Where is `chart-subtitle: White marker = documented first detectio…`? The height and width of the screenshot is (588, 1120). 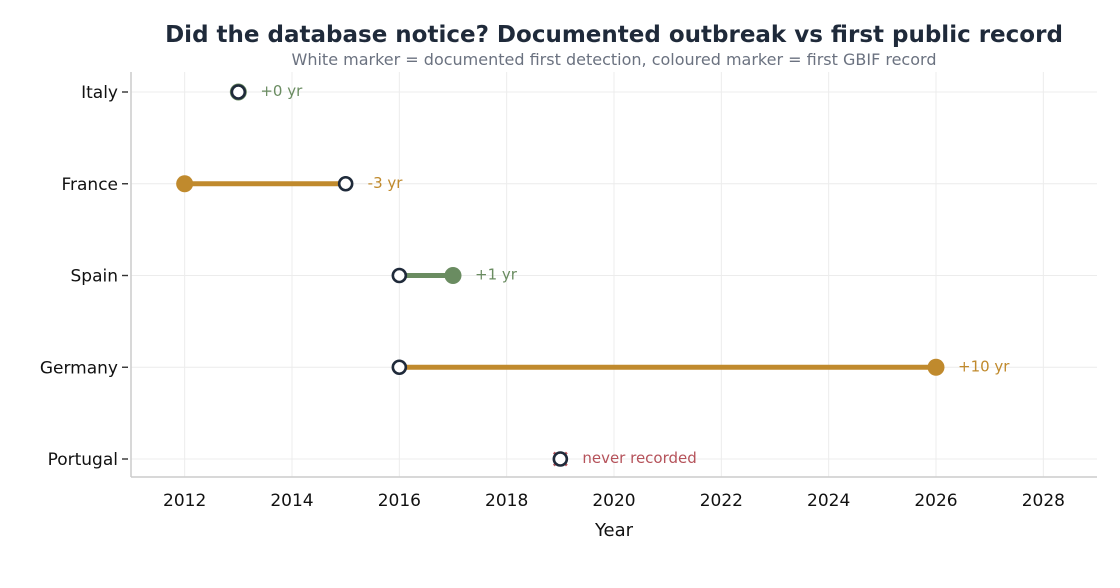 chart-subtitle: White marker = documented first detectio… is located at coordinates (614, 59).